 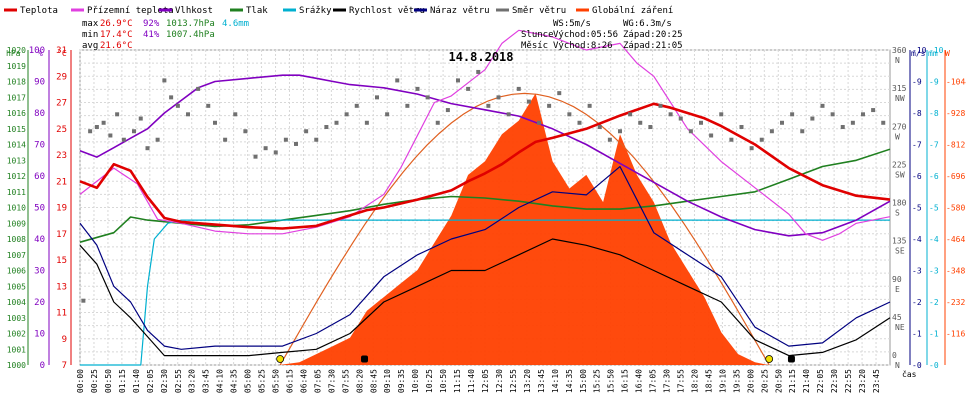 What do you see at coordinates (736, 381) in the screenshot?
I see `x-tick-label: 19:35` at bounding box center [736, 381].